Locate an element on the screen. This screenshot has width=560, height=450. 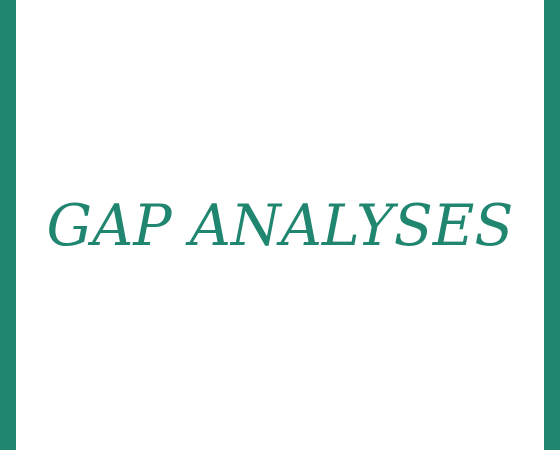
left-border-bar is located at coordinates (8, 225).